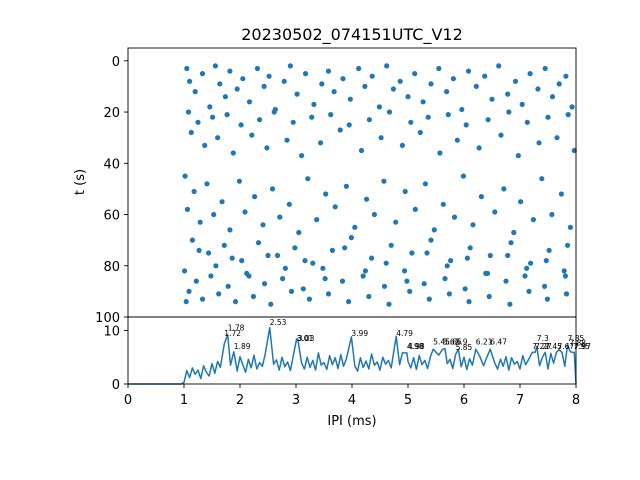  I want to click on peak-annotation: 3.03, so click(306, 338).